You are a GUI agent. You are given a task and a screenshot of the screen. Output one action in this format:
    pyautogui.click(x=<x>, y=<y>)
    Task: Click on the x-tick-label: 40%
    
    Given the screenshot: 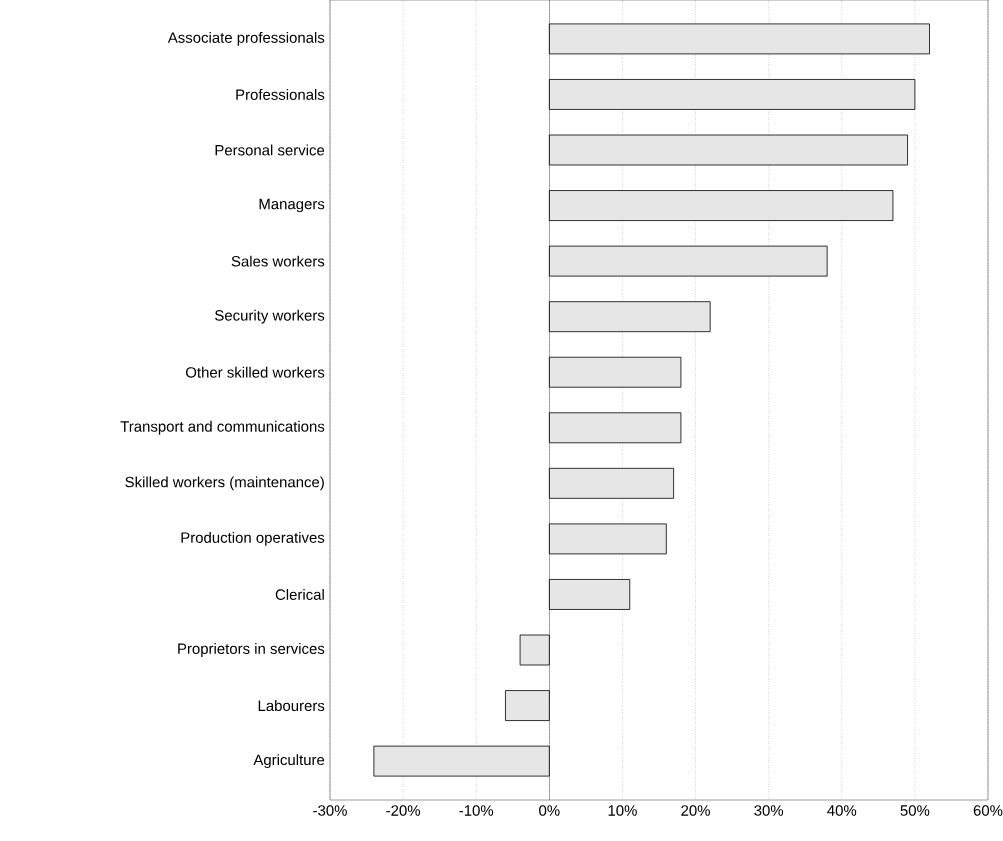 What is the action you would take?
    pyautogui.click(x=842, y=810)
    